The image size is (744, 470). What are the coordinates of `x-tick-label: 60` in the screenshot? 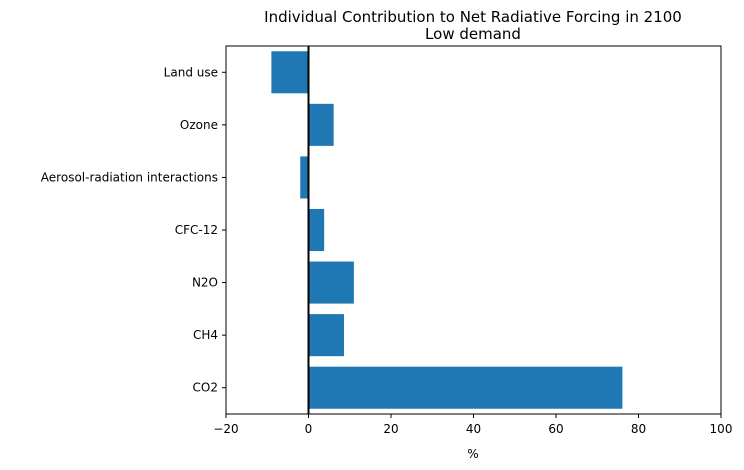 It's located at (555, 429).